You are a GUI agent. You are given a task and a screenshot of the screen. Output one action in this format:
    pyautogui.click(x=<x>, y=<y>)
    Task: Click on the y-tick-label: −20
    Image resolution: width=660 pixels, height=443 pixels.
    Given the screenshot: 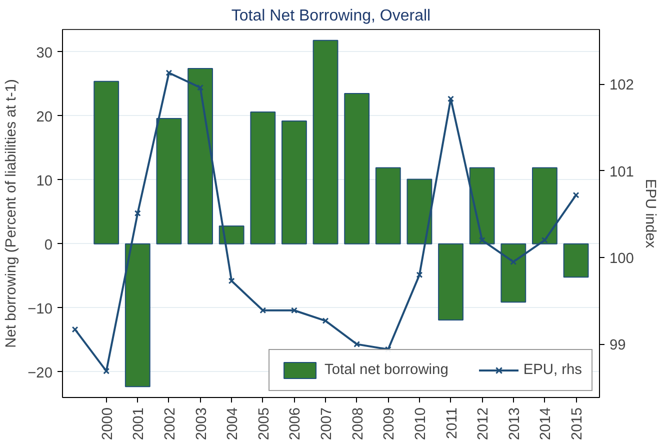 What is the action you would take?
    pyautogui.click(x=40, y=373)
    